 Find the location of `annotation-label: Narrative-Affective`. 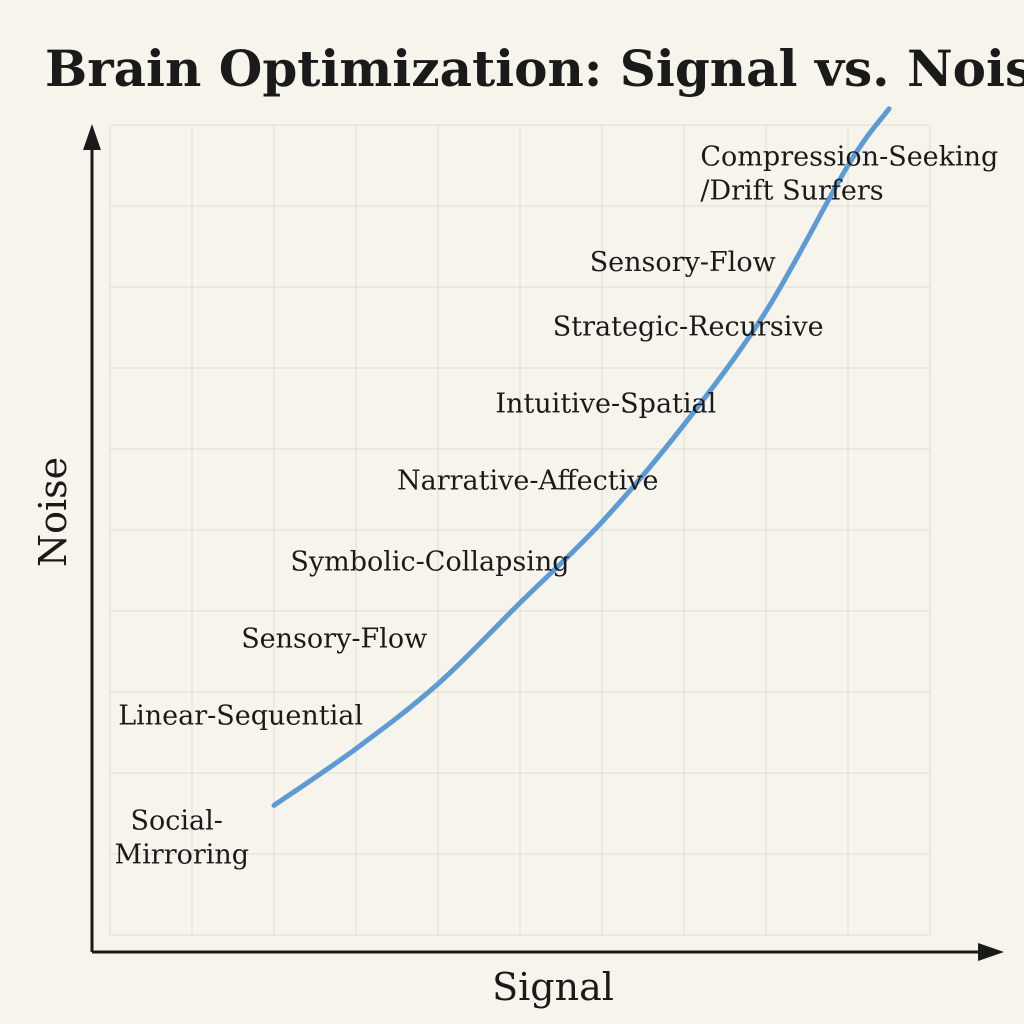

annotation-label: Narrative-Affective is located at coordinates (528, 481).